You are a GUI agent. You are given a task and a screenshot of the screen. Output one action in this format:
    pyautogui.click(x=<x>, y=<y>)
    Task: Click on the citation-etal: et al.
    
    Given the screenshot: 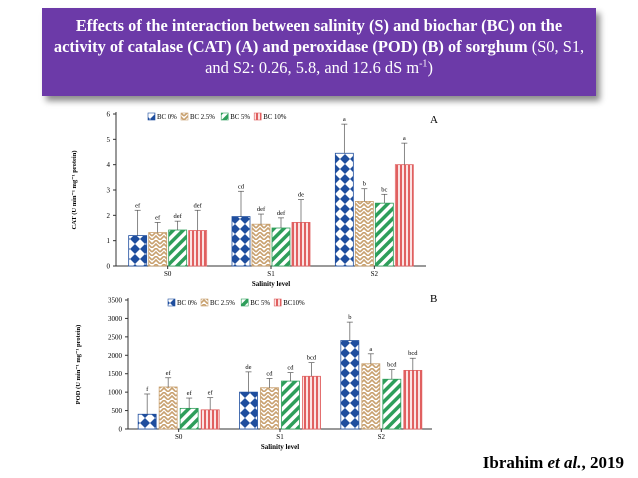 What is the action you would take?
    pyautogui.click(x=564, y=462)
    